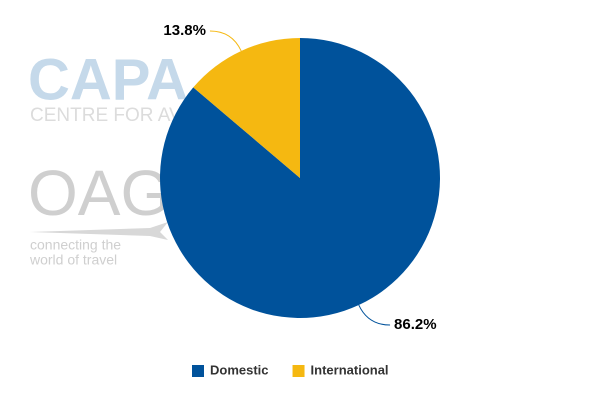 This screenshot has width=600, height=400. I want to click on watermark: world of travel, so click(73, 260).